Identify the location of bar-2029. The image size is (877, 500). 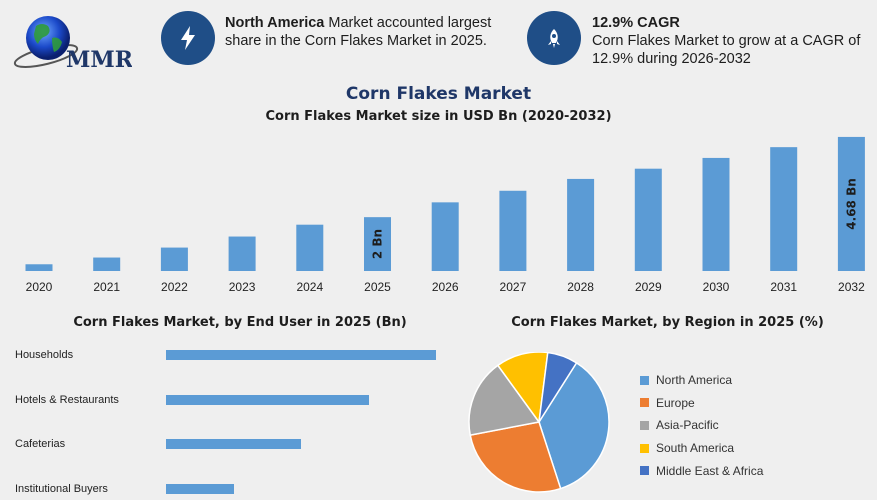
(648, 219).